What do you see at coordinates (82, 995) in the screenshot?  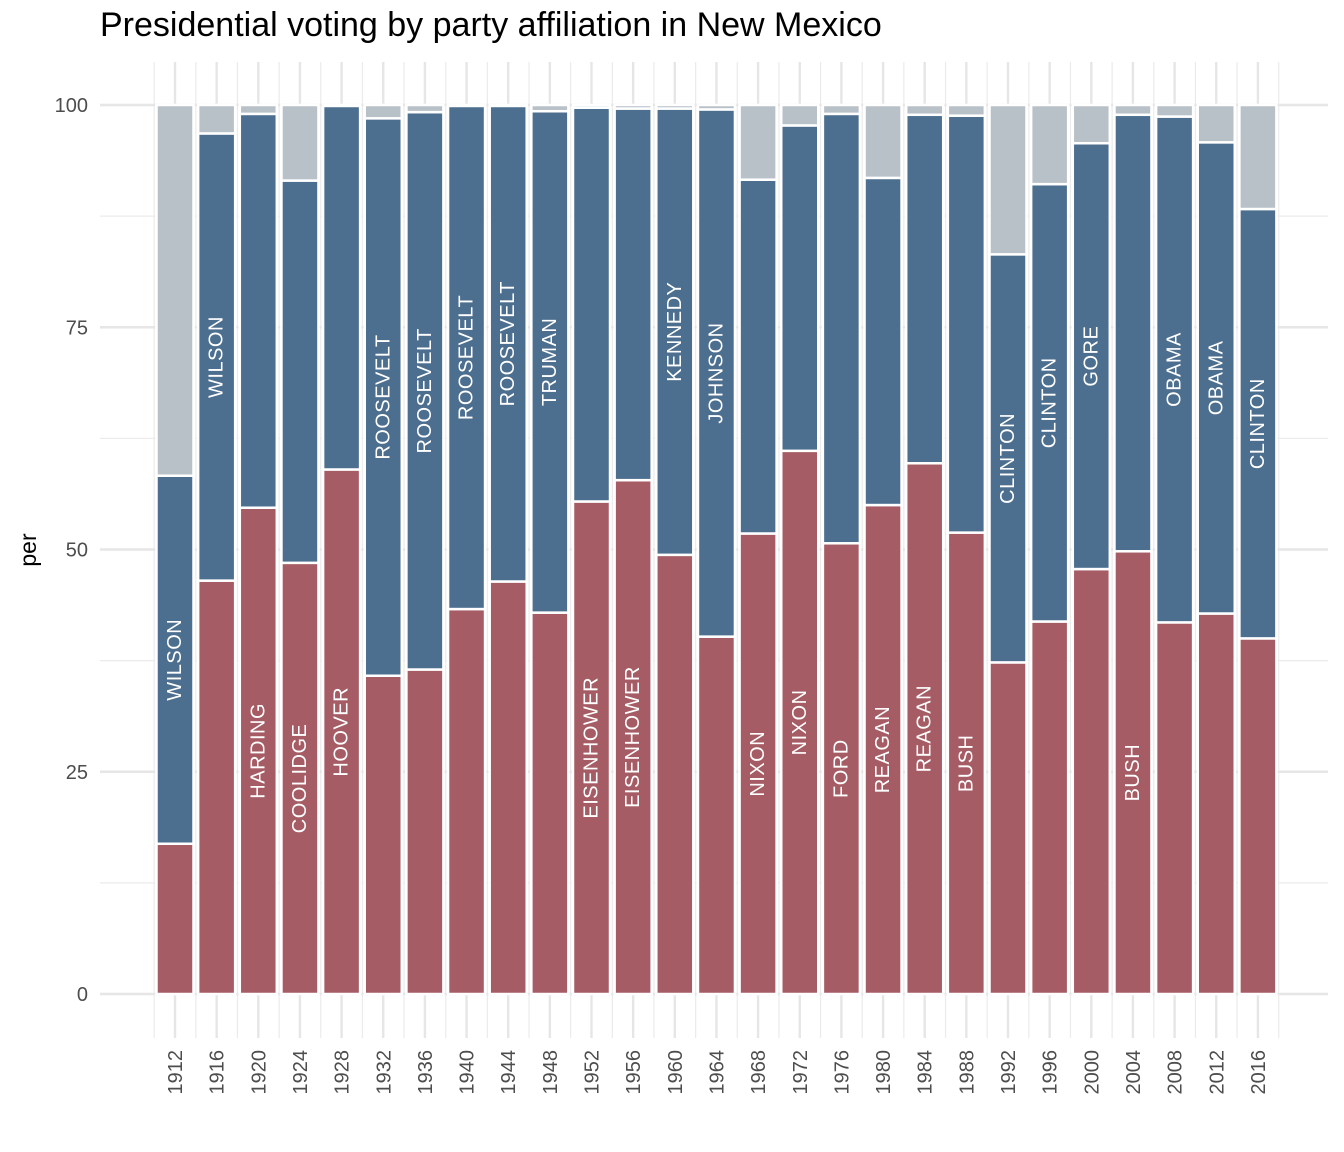 I see `y-tick-label: 0` at bounding box center [82, 995].